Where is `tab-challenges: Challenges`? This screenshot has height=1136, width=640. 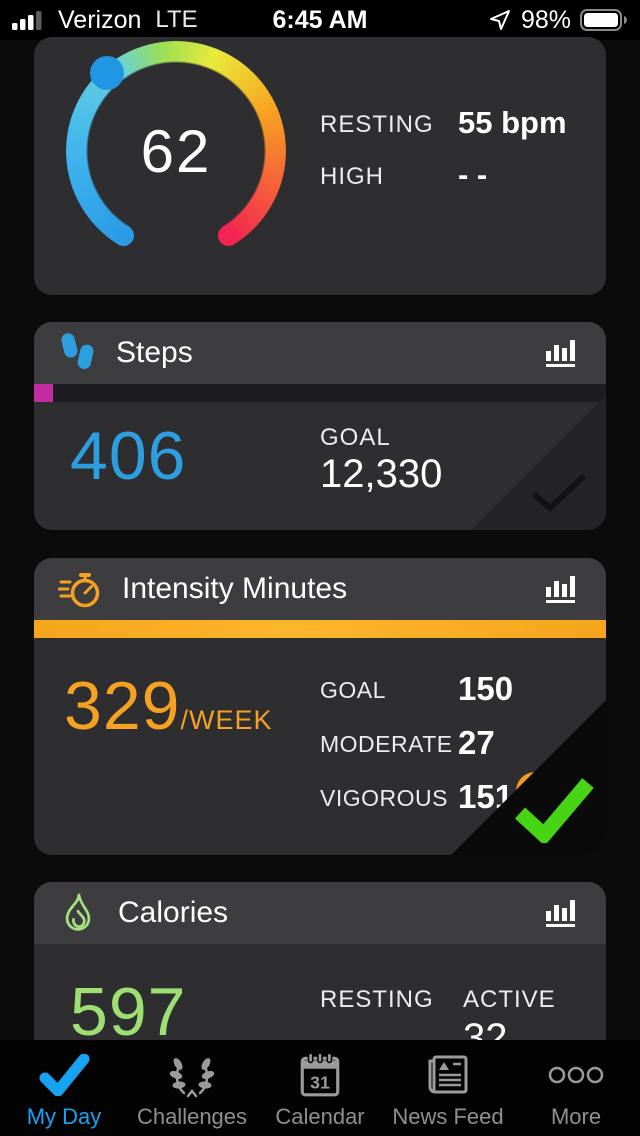 tab-challenges: Challenges is located at coordinates (192, 1088).